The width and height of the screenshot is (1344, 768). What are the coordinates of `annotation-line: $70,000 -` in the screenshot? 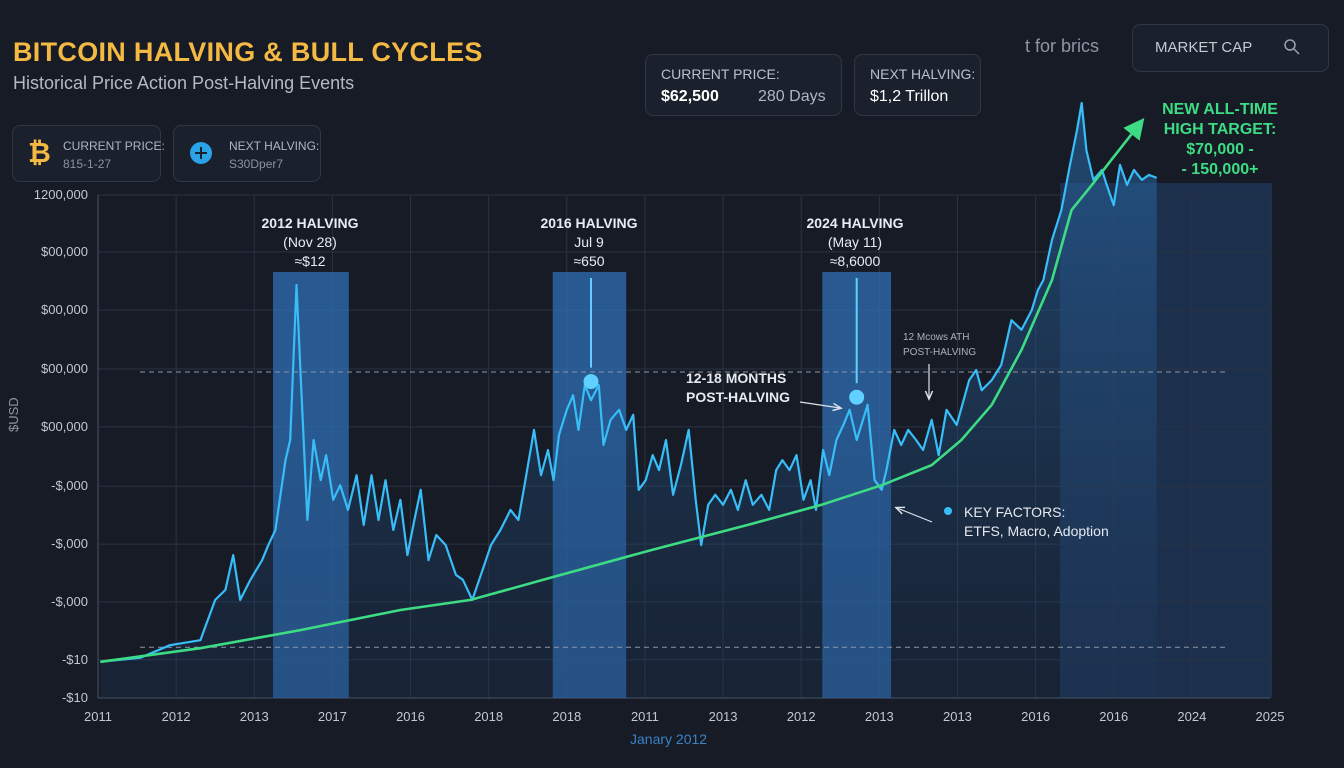 It's located at (1220, 149).